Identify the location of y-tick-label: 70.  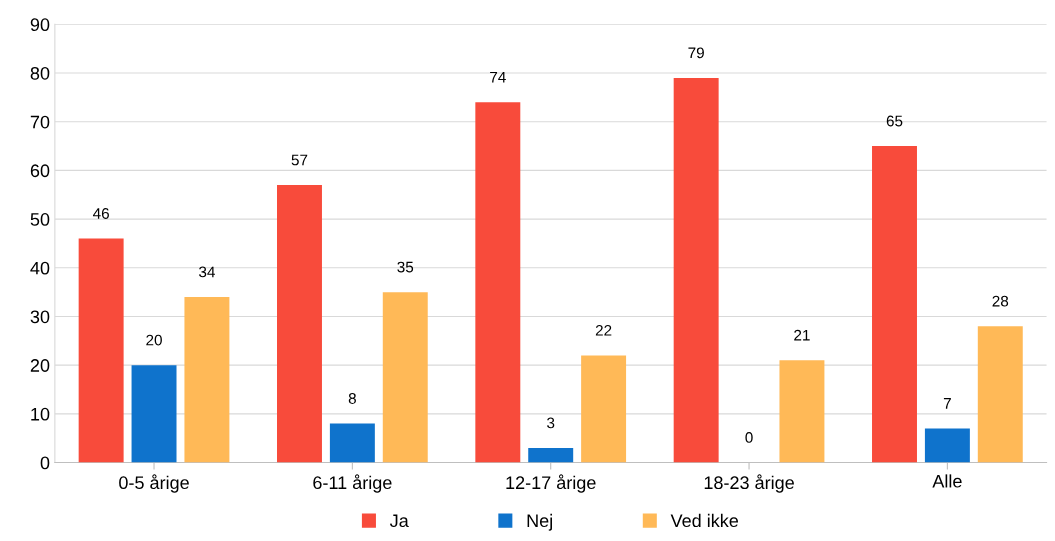
(40, 122).